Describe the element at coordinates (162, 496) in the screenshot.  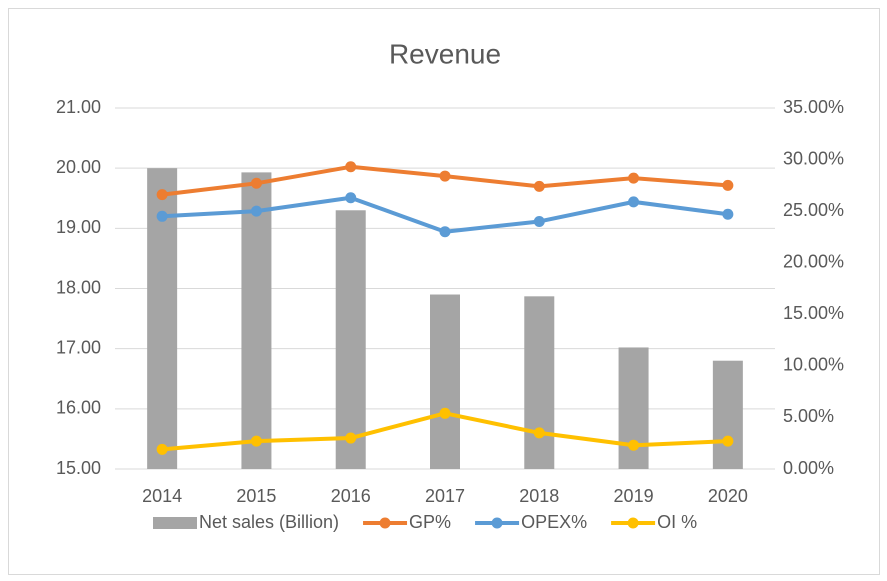
I see `x-tick-label: 2014` at that location.